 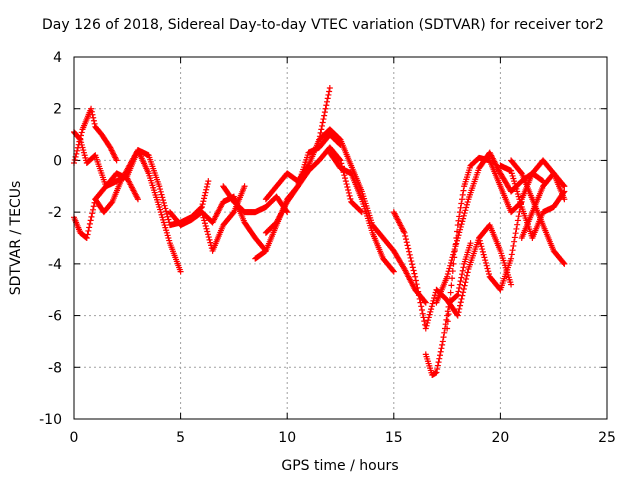 What do you see at coordinates (287, 438) in the screenshot?
I see `x-tick-label: 10` at bounding box center [287, 438].